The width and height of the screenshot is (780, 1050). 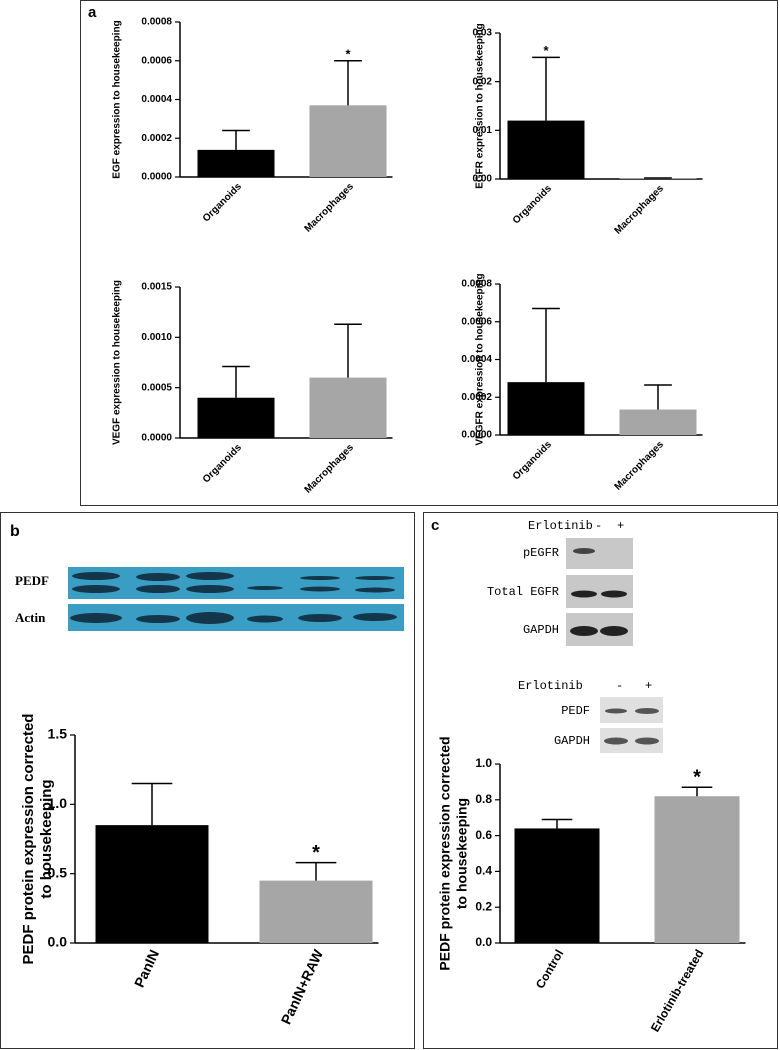 I want to click on x-tick-label: Erlotinib-treated, so click(x=677, y=990).